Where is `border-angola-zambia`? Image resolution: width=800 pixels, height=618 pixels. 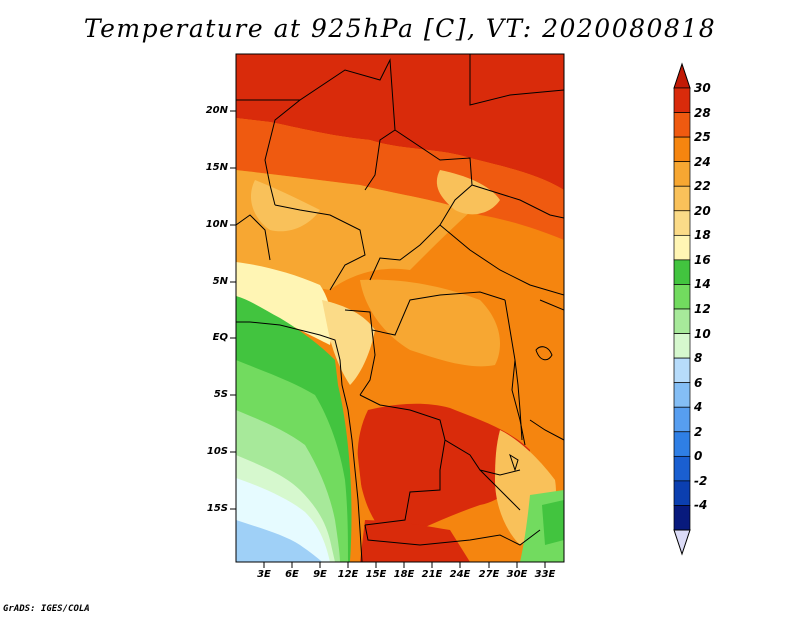
border-angola-zambia is located at coordinates (405, 482).